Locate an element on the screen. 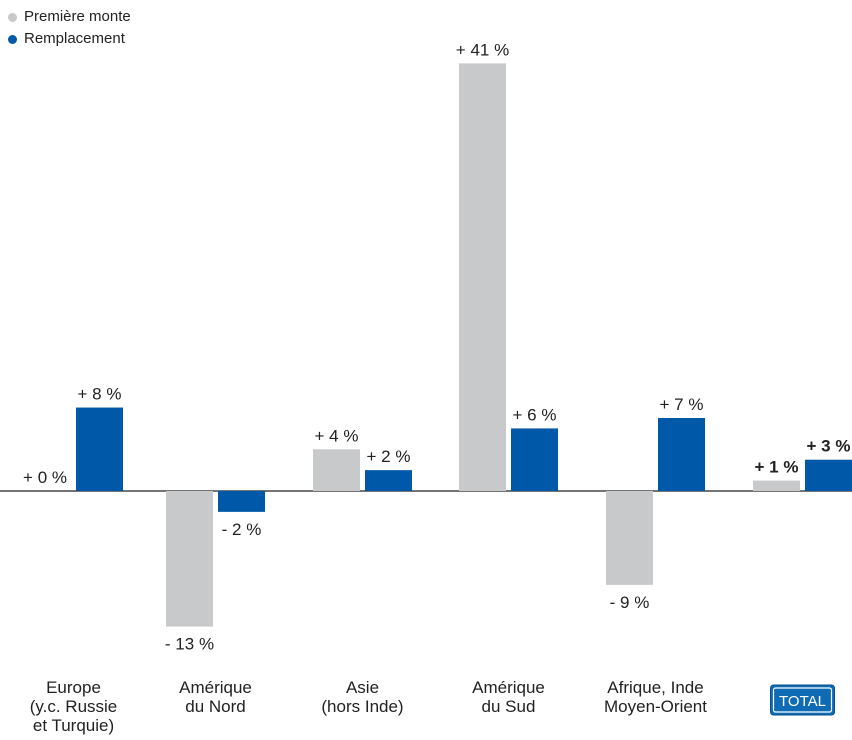  legend-label-first-fit: Première monte is located at coordinates (77, 16).